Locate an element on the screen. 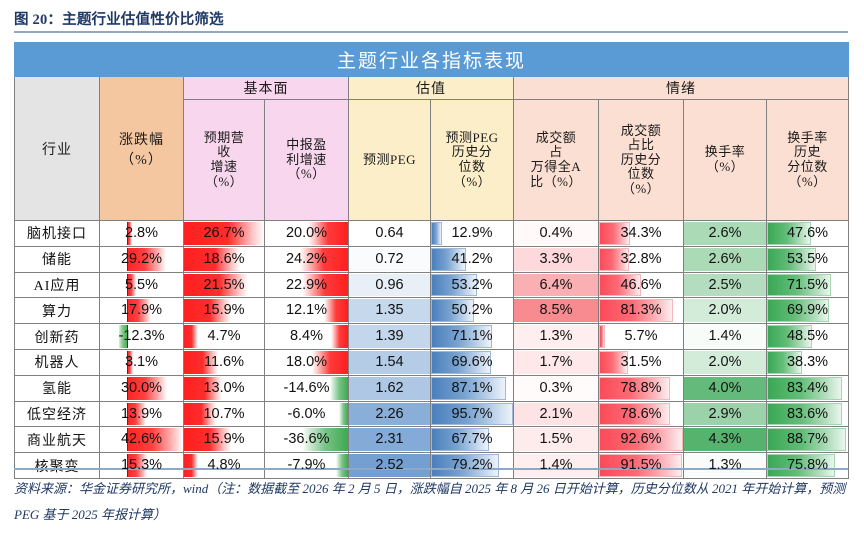  figure-caption: 图 20：主题行业估值性价比筛选 is located at coordinates (119, 20).